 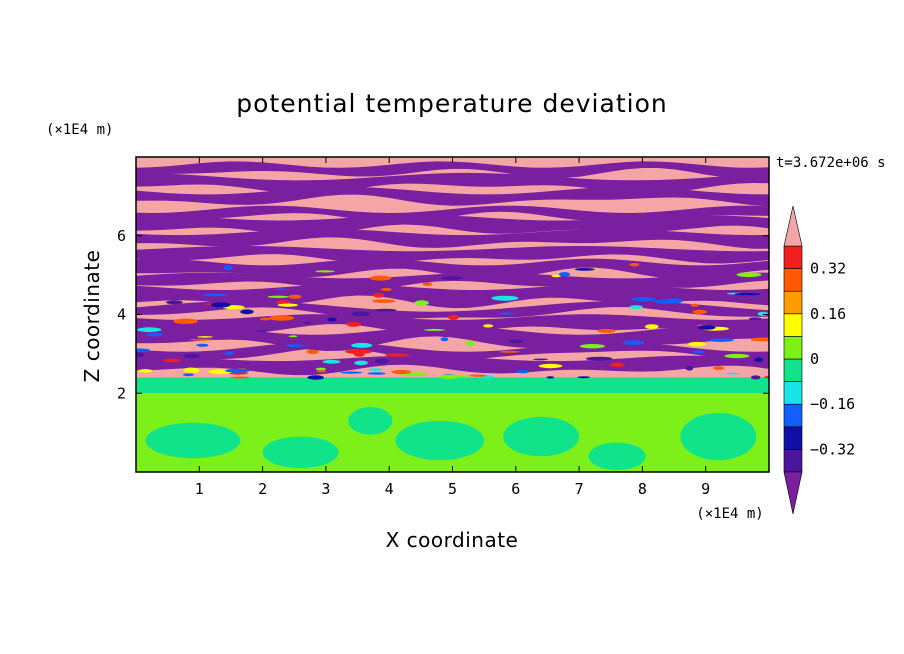 What do you see at coordinates (793, 493) in the screenshot?
I see `colorbar-extend-min` at bounding box center [793, 493].